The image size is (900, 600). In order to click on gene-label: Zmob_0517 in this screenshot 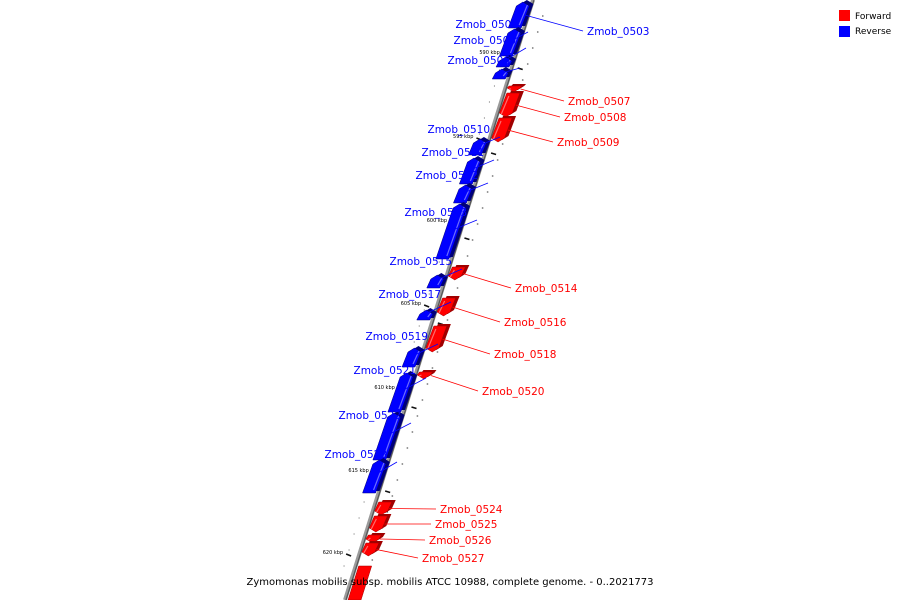, I will do `click(410, 295)`.